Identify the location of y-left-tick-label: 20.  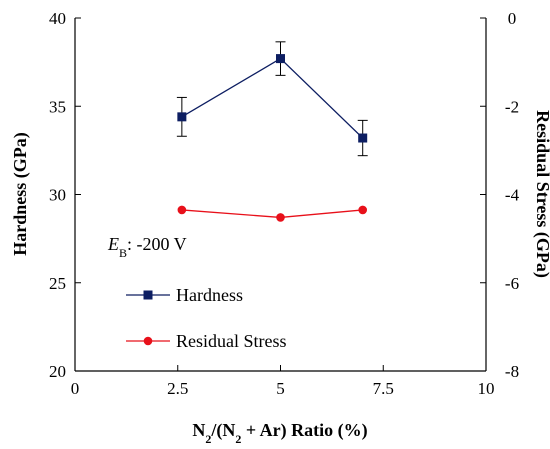
(57, 371).